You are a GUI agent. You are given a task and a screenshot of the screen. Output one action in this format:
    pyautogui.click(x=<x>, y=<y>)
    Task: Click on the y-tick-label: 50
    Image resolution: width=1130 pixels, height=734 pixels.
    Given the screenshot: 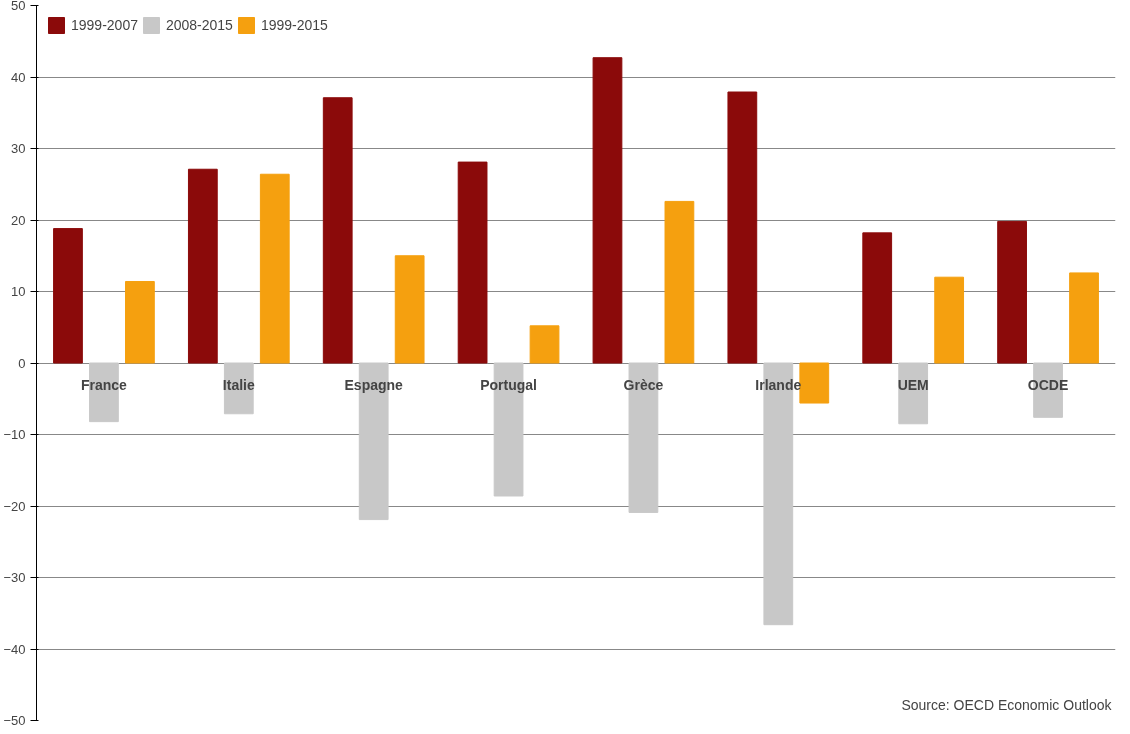 What is the action you would take?
    pyautogui.click(x=18, y=6)
    